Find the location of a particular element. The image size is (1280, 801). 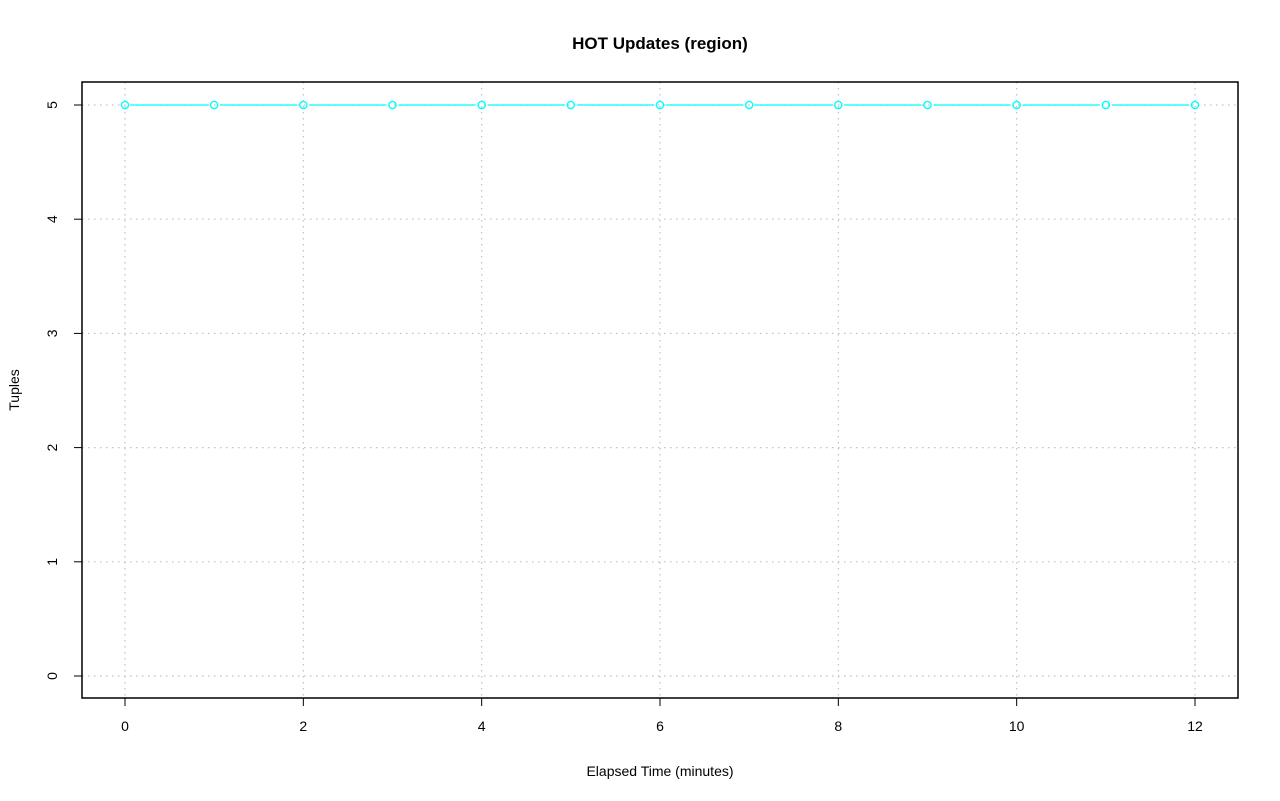

y-axis-label: Tuples is located at coordinates (14, 390).